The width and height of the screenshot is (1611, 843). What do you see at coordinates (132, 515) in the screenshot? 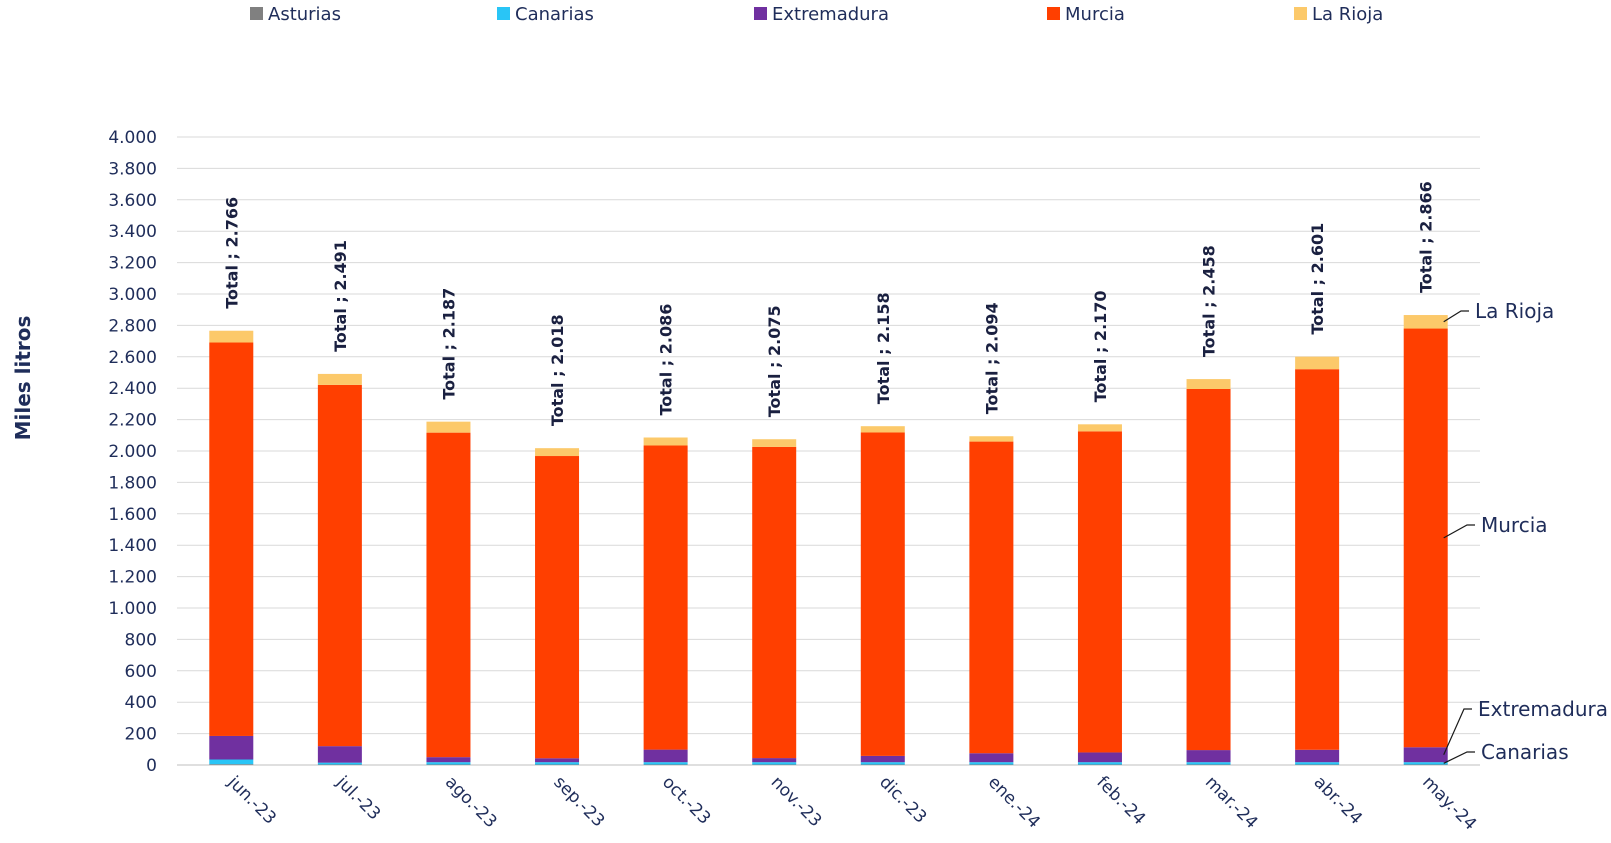
I see `y-tick-label: 1.600` at bounding box center [132, 515].